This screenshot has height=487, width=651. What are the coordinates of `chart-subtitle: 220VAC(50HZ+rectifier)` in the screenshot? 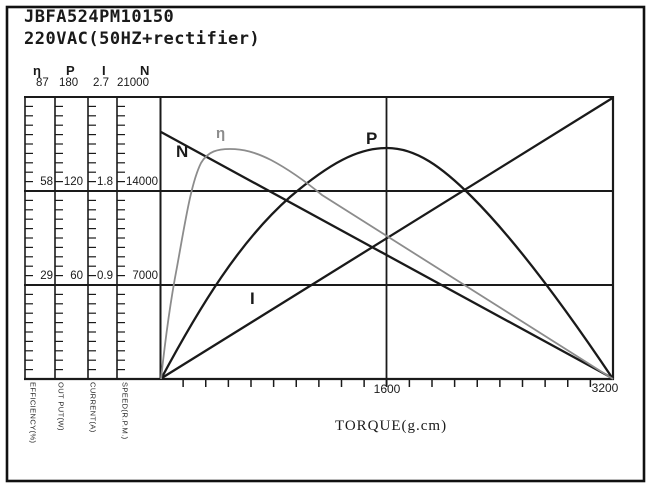 It's located at (142, 39).